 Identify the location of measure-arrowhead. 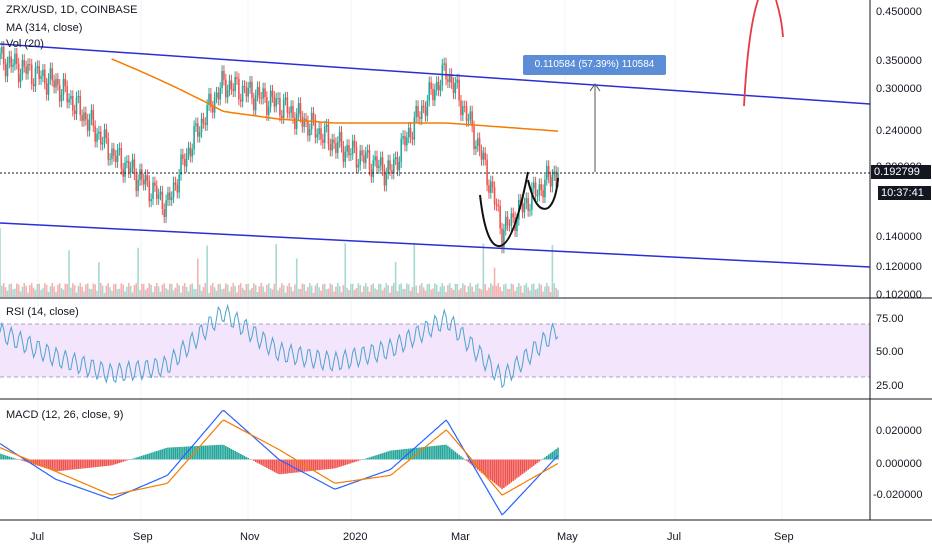
(595, 87).